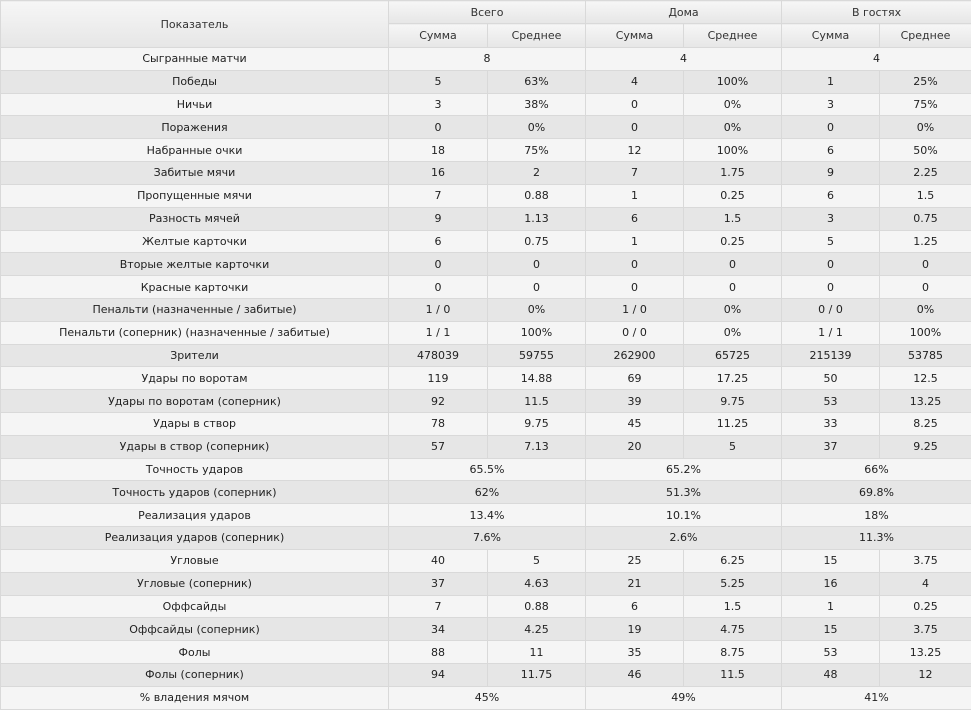 The width and height of the screenshot is (971, 710). Describe the element at coordinates (438, 36) in the screenshot. I see `total-sum-header: Сумма` at that location.